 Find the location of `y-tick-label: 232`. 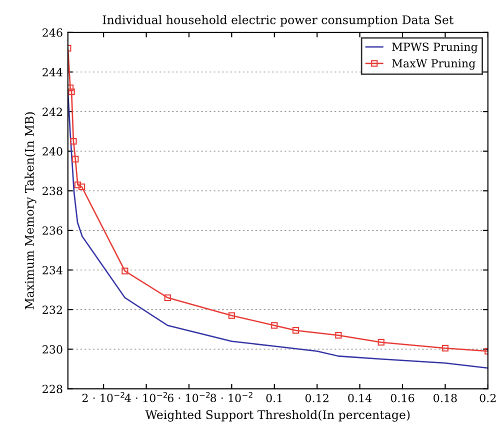

y-tick-label: 232 is located at coordinates (52, 310).